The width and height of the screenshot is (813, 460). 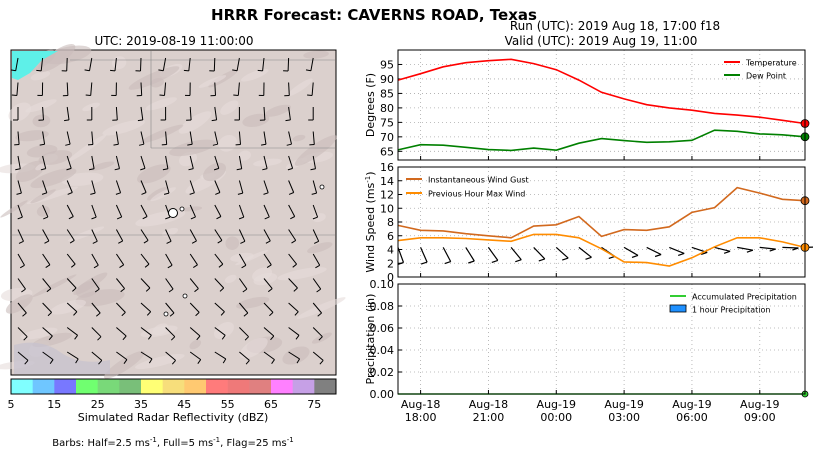 What do you see at coordinates (172, 394) in the screenshot?
I see `colorbar: 5 15 25 35 45 55 65 75` at bounding box center [172, 394].